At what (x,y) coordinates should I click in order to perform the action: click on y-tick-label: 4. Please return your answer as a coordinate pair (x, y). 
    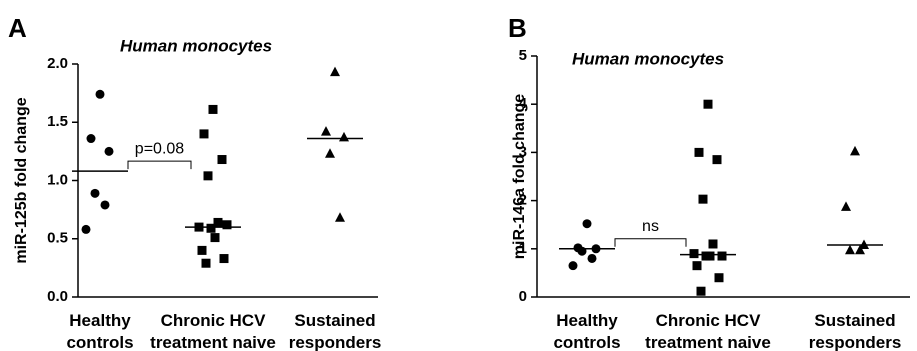
    Looking at the image, I should click on (523, 103).